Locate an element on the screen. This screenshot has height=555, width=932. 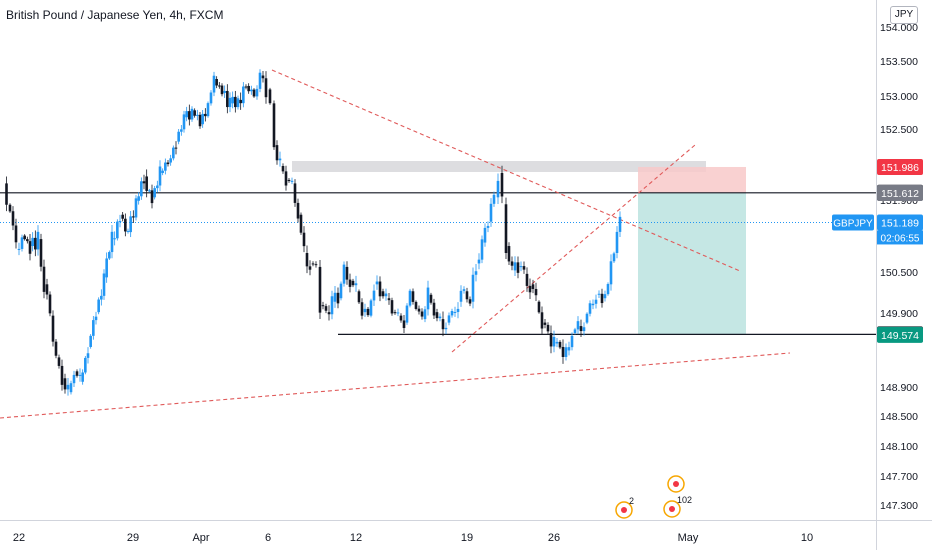
symbol-tag: GBPJPY is located at coordinates (853, 222).